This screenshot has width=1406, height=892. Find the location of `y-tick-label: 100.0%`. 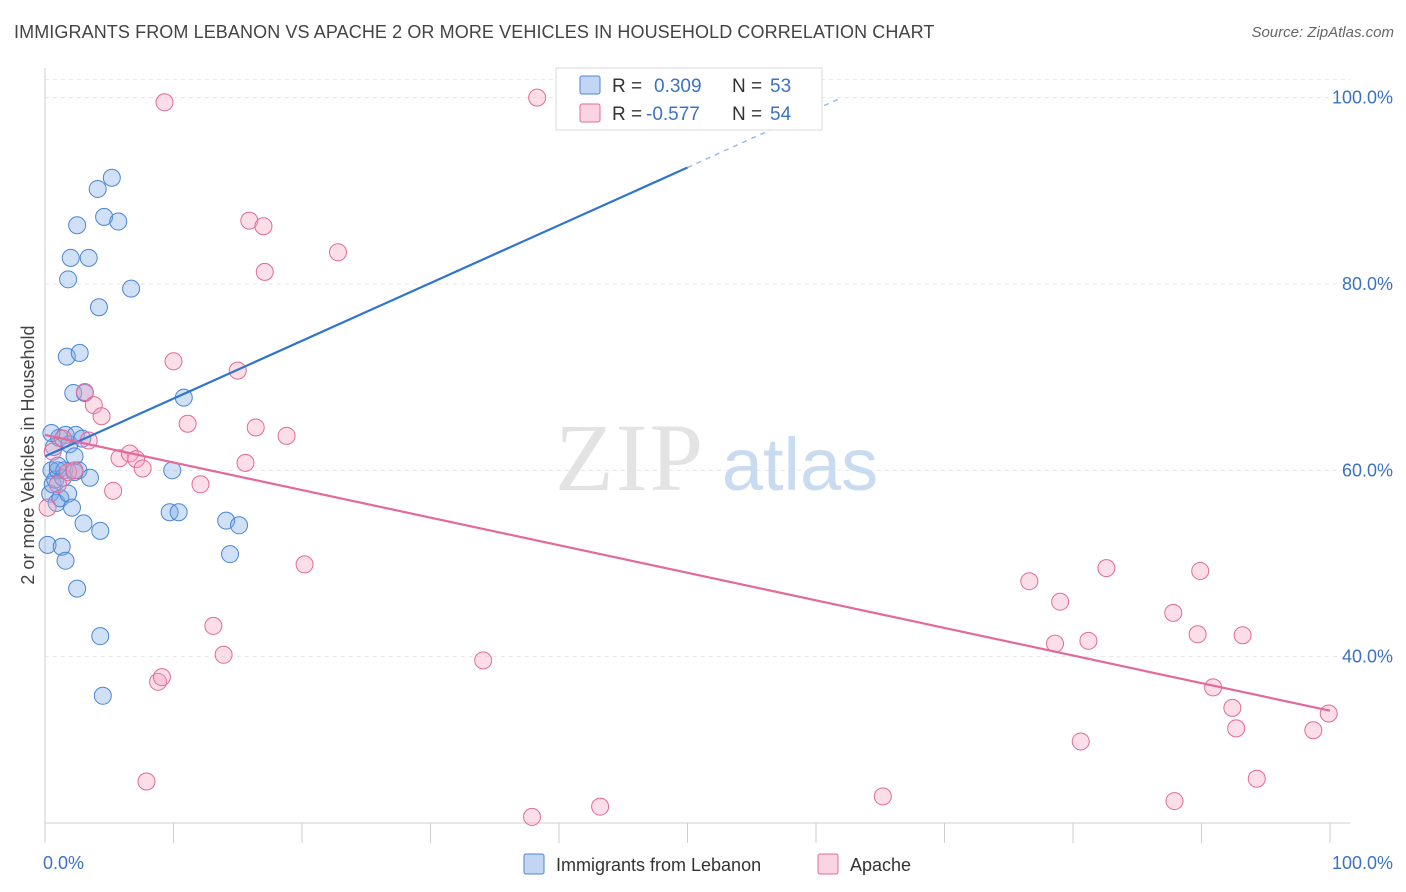

y-tick-label: 100.0% is located at coordinates (1362, 98).